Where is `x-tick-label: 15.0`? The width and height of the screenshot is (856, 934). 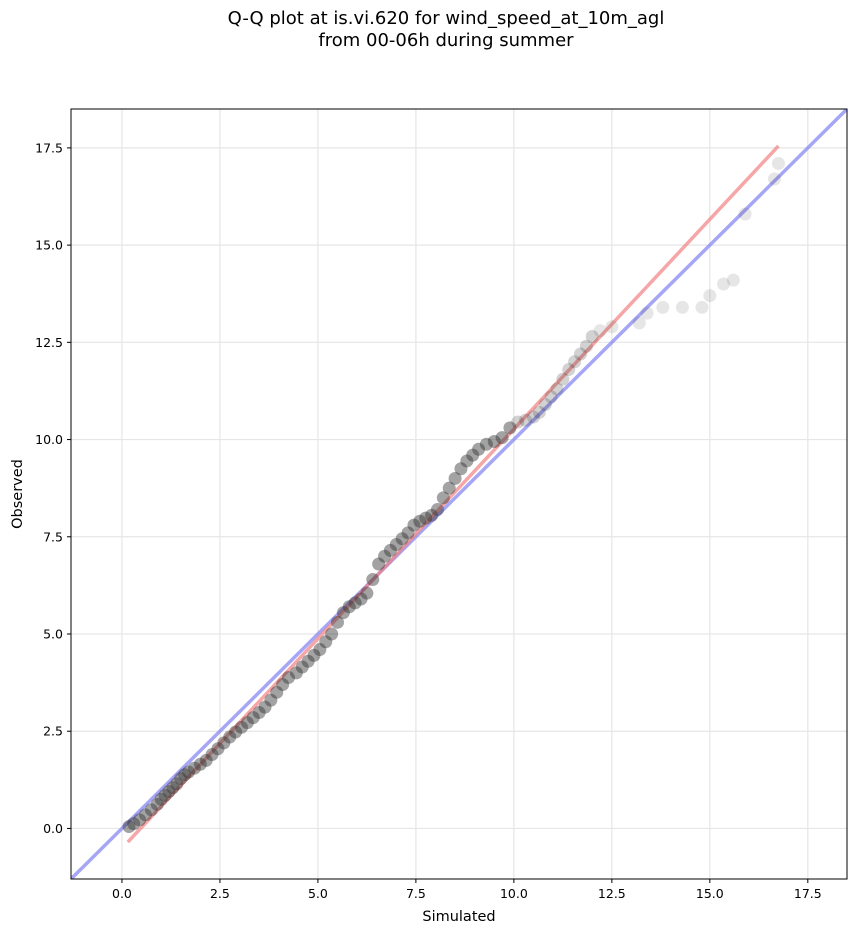 x-tick-label: 15.0 is located at coordinates (710, 893).